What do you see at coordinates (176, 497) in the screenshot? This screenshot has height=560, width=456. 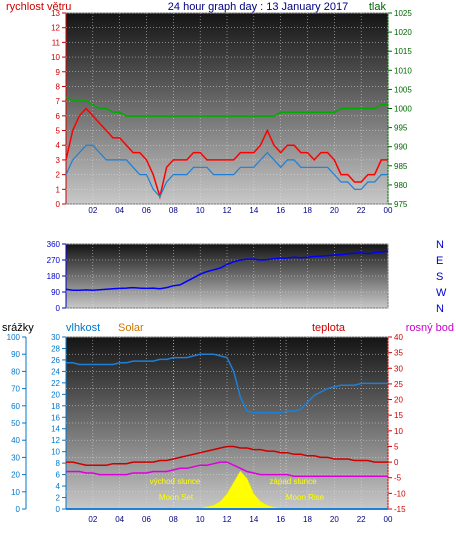 I see `moonset-annotation: Moon Set` at bounding box center [176, 497].